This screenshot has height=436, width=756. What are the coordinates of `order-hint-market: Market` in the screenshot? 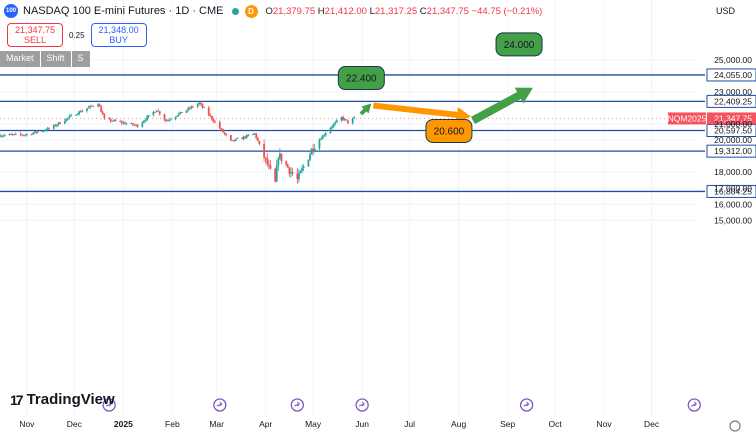 It's located at (20, 59).